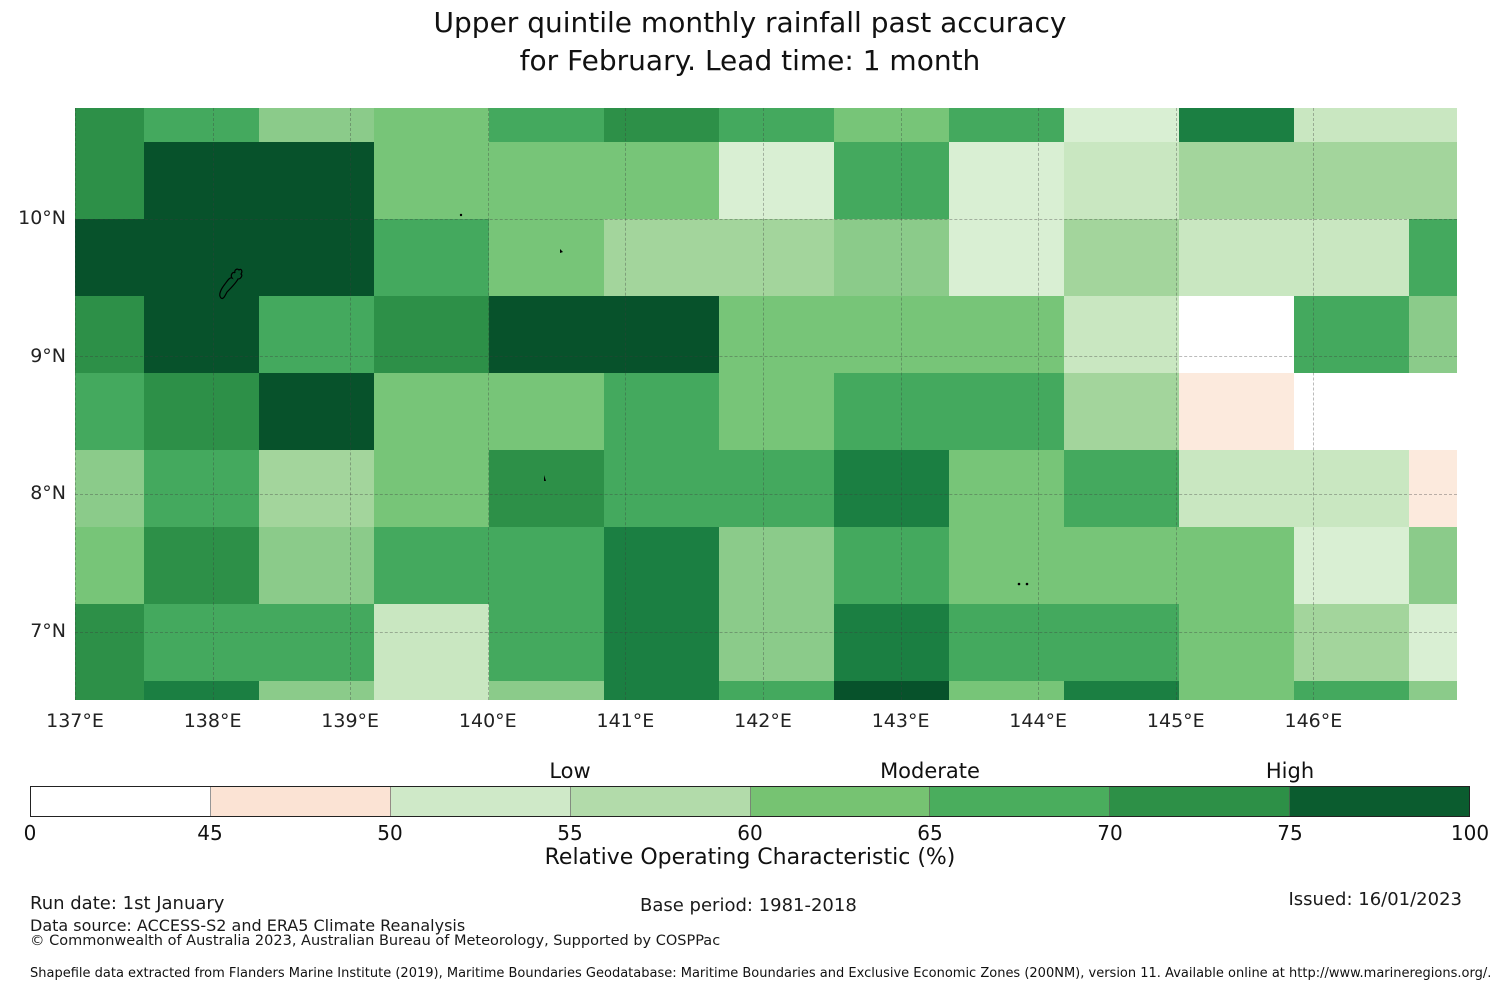  Describe the element at coordinates (127, 903) in the screenshot. I see `run-date-text: Run date: 1st January` at that location.